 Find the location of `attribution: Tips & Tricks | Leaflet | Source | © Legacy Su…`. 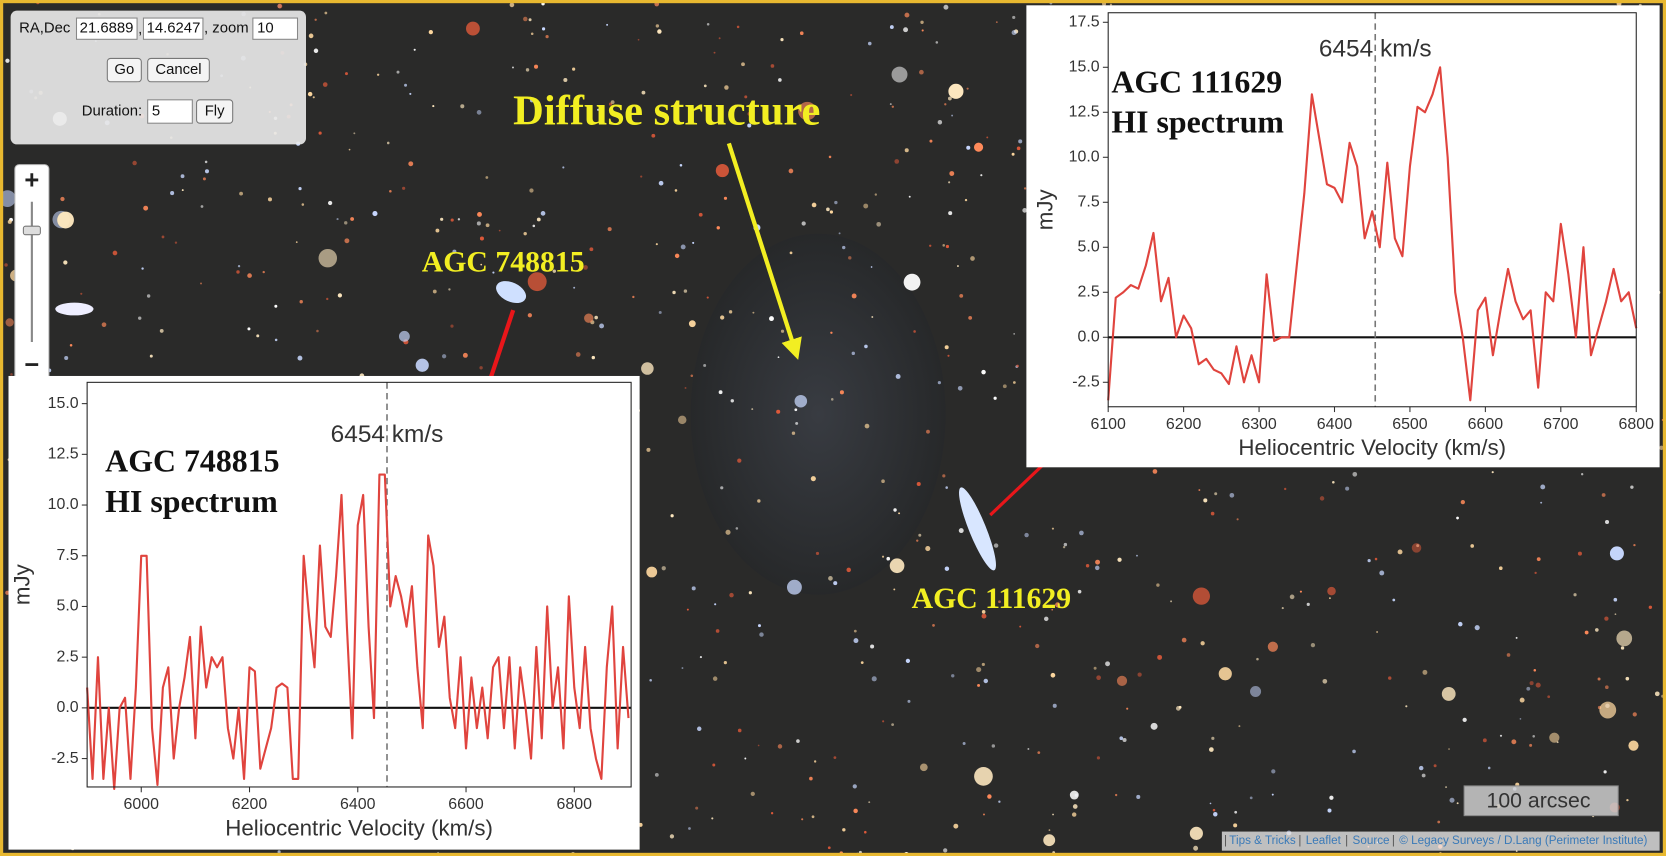

attribution: Tips & Tricks | Leaflet | Source | © Legacy Su… is located at coordinates (1435, 840).